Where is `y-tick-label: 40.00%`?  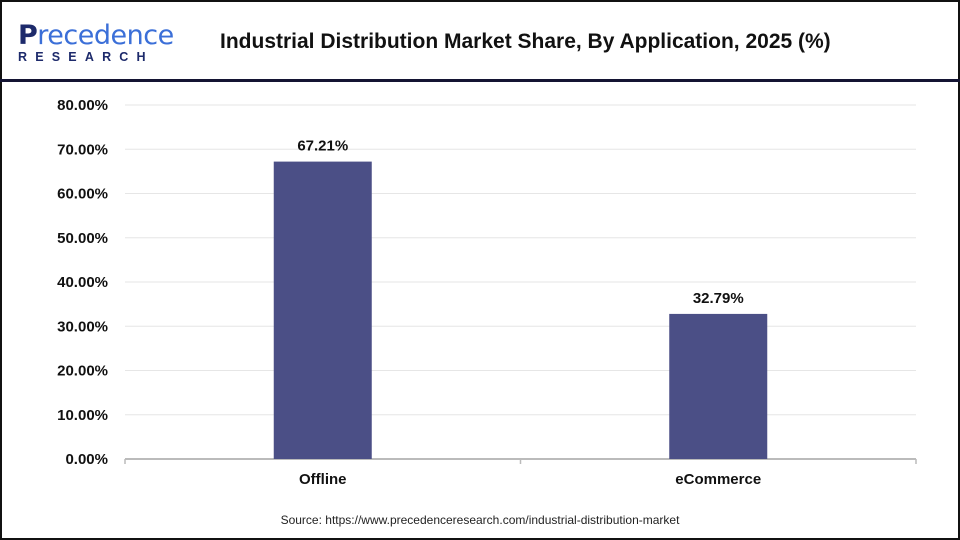
y-tick-label: 40.00% is located at coordinates (82, 282).